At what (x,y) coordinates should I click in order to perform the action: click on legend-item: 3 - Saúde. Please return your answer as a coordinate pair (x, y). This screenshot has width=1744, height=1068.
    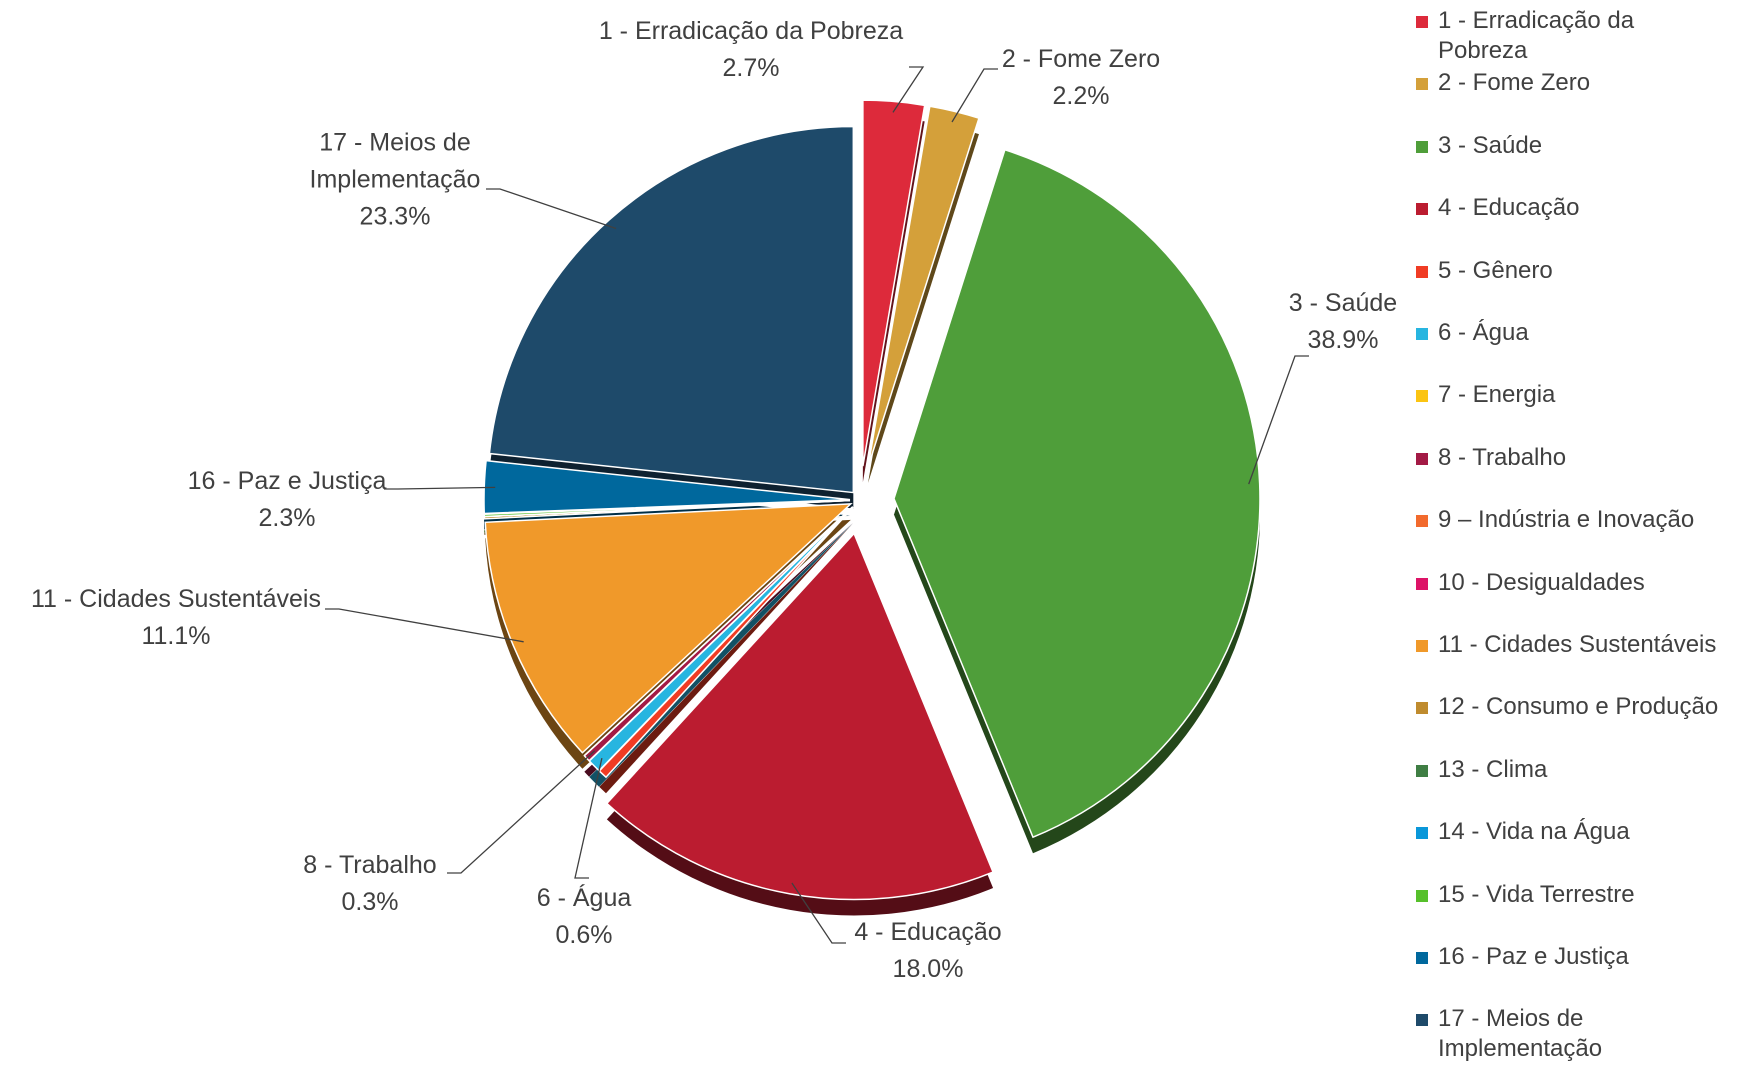
    Looking at the image, I should click on (1579, 146).